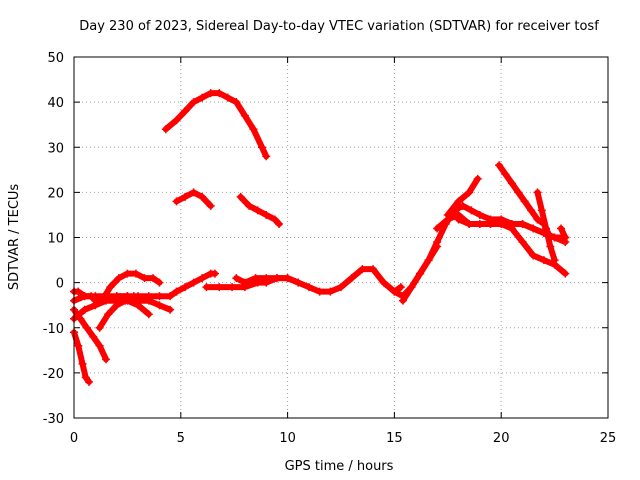 This screenshot has width=640, height=480. I want to click on x-axis-label: GPS time / hours, so click(339, 466).